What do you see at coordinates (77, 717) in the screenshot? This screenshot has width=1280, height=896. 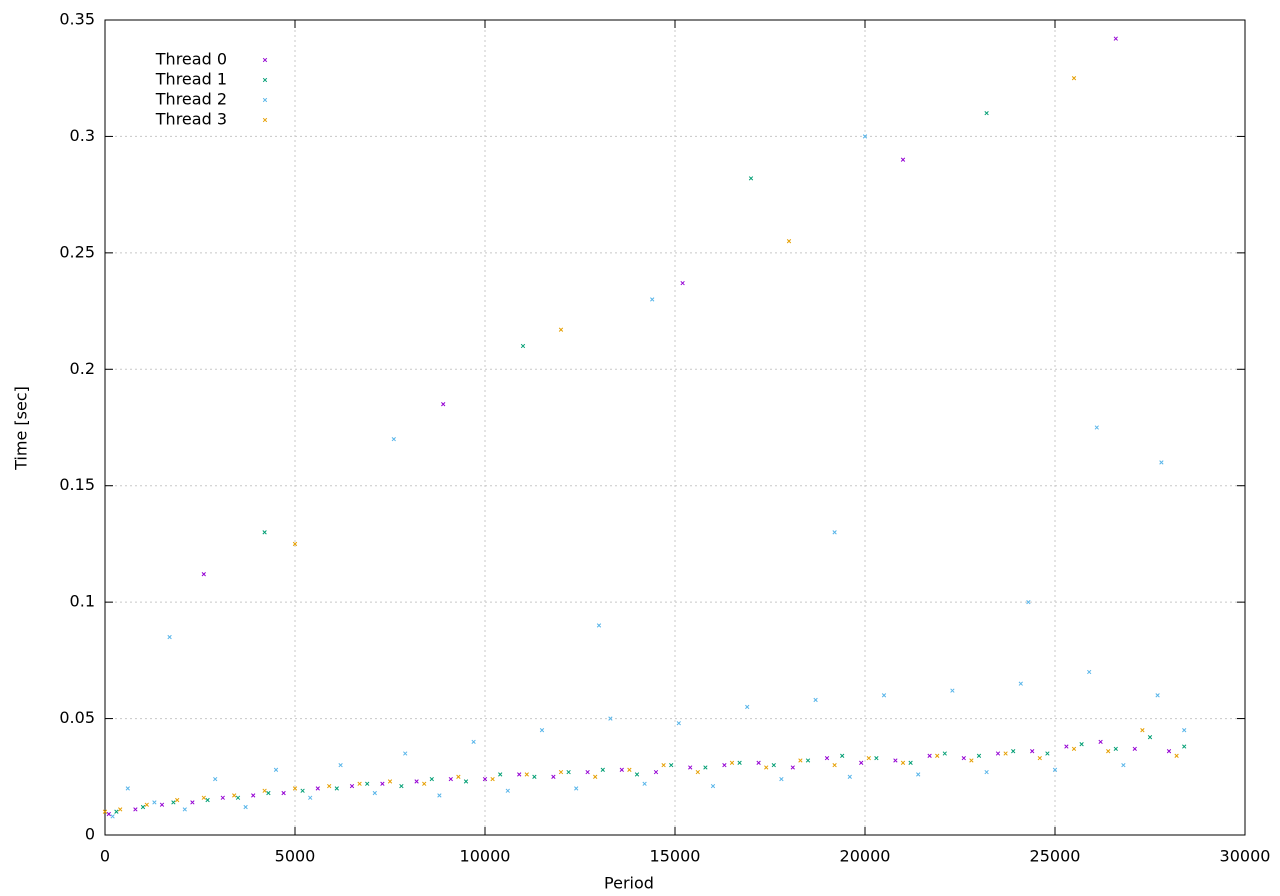 I see `y-tick-label: 0.05` at bounding box center [77, 717].